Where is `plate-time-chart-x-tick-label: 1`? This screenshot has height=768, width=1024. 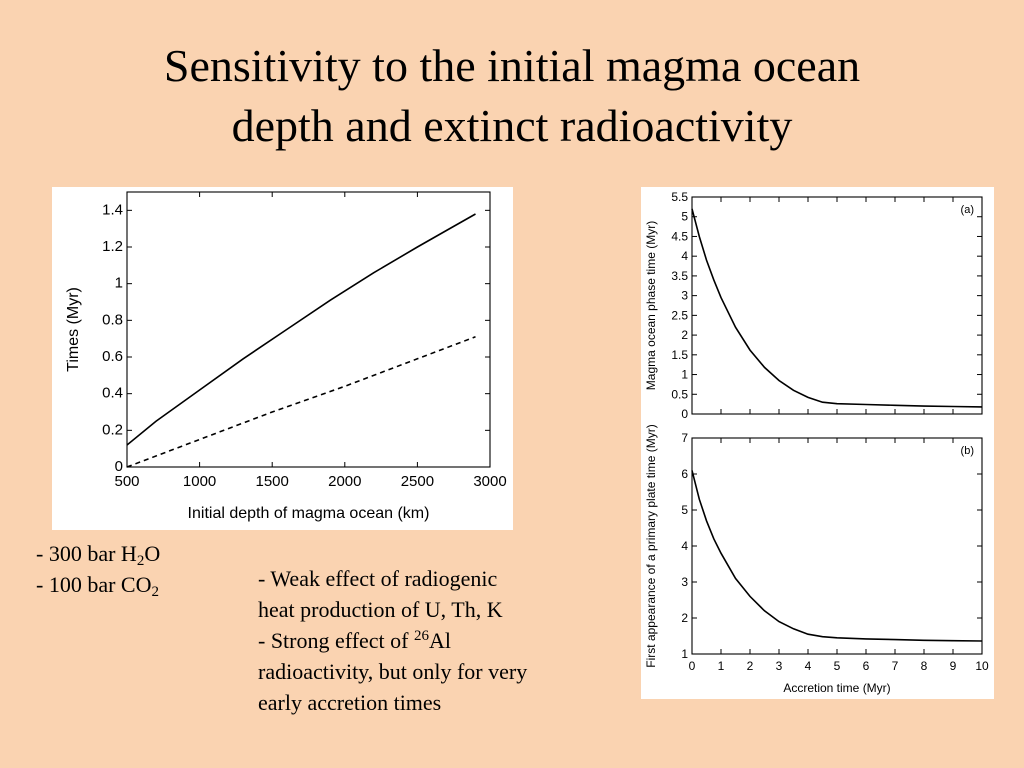
plate-time-chart-x-tick-label: 1 is located at coordinates (721, 666).